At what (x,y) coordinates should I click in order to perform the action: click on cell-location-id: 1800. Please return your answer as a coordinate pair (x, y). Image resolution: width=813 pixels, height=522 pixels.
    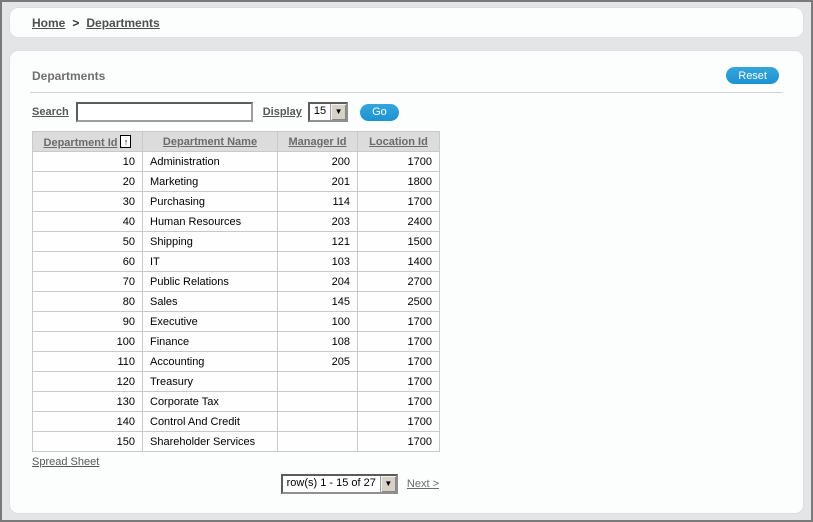
    Looking at the image, I should click on (398, 181).